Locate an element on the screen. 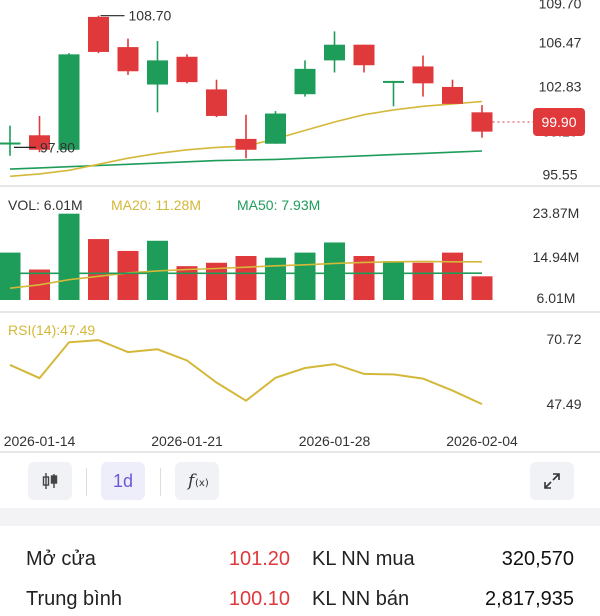 This screenshot has width=600, height=616. rsi-label: RSI(14):47.49 is located at coordinates (51, 330).